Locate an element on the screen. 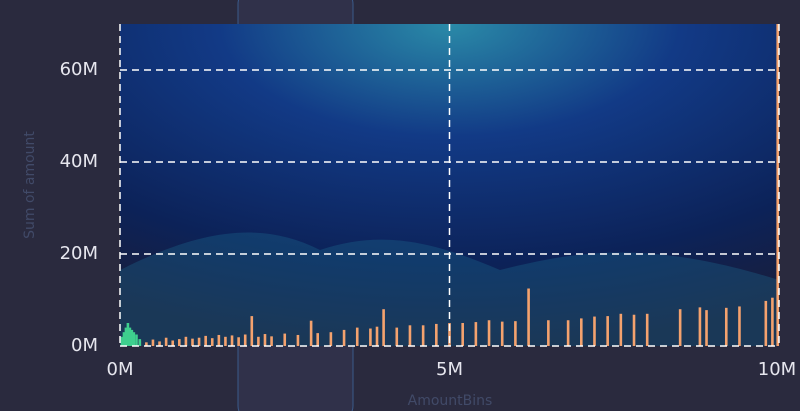  y-tick-label: 0M is located at coordinates (84, 345).